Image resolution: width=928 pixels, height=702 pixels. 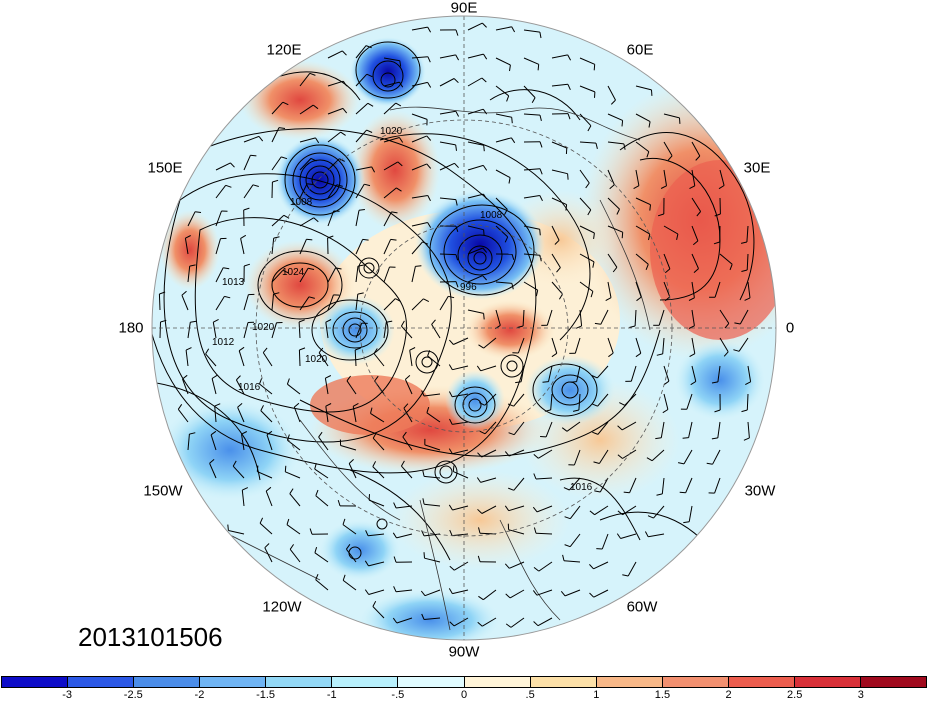 I want to click on lon-label-120w: 120W, so click(x=282, y=607).